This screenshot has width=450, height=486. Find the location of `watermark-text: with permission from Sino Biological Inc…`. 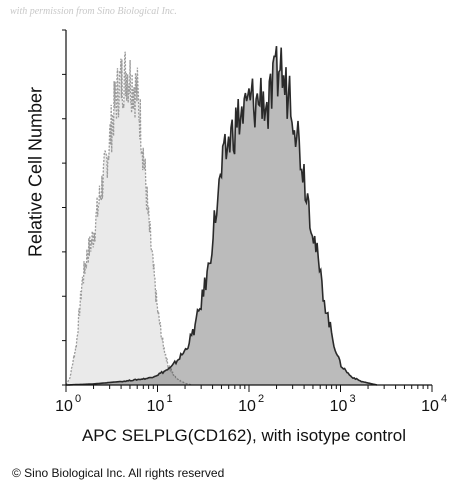

watermark-text: with permission from Sino Biological Inc… is located at coordinates (93, 11).